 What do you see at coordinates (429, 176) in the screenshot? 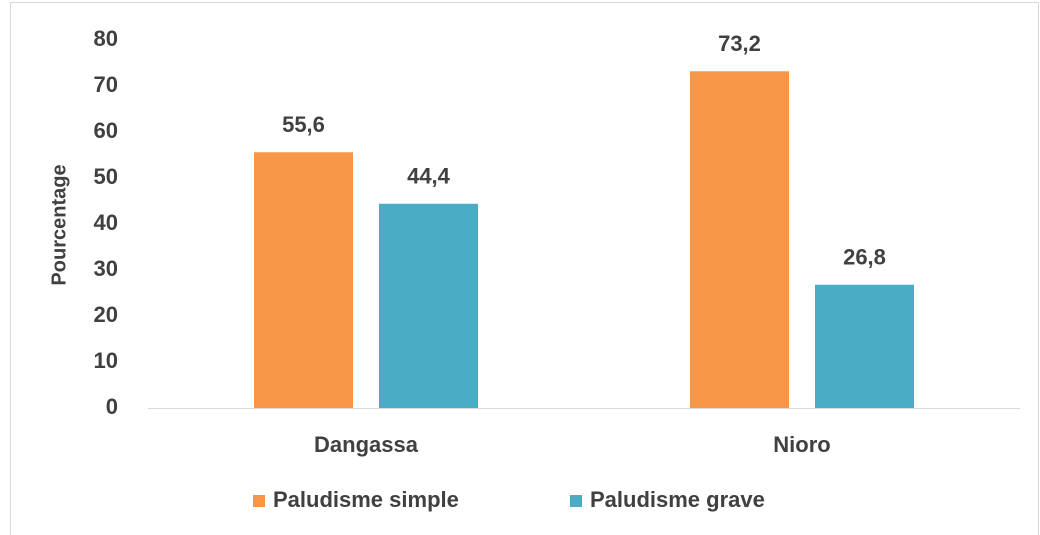
I see `data-label: 44,4` at bounding box center [429, 176].